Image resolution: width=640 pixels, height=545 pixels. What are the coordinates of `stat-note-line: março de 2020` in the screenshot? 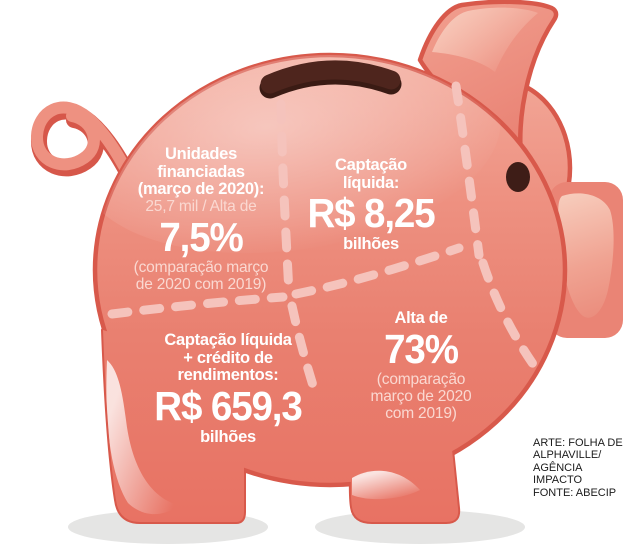 It's located at (421, 396).